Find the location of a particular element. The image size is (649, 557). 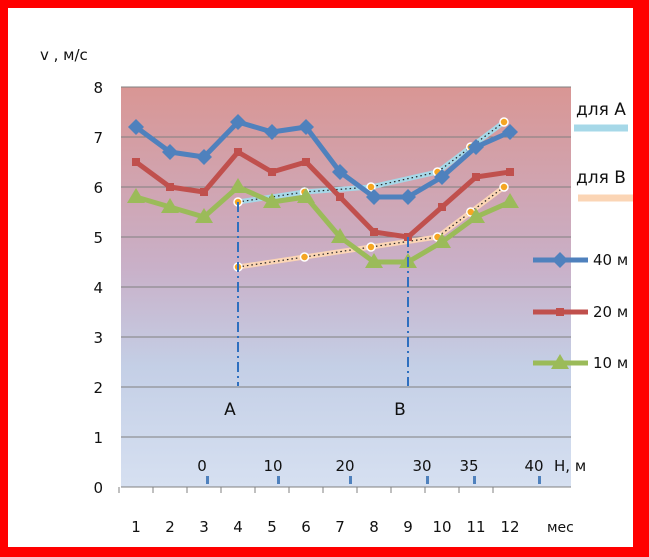

y-tick-label: 4 is located at coordinates (98, 288).